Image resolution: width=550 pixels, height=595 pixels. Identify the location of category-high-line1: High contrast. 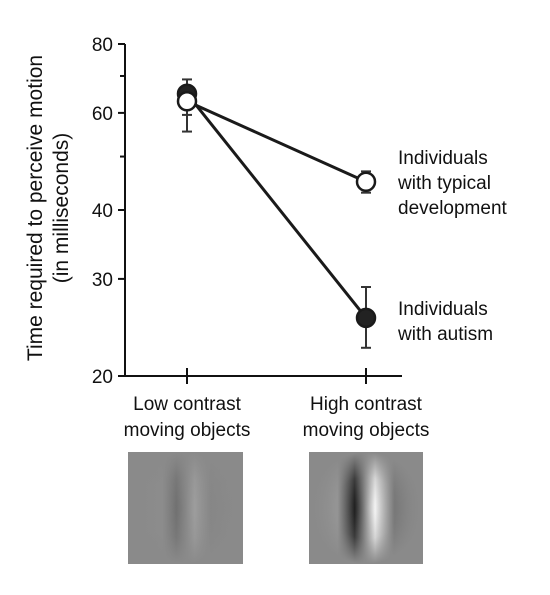
(366, 404).